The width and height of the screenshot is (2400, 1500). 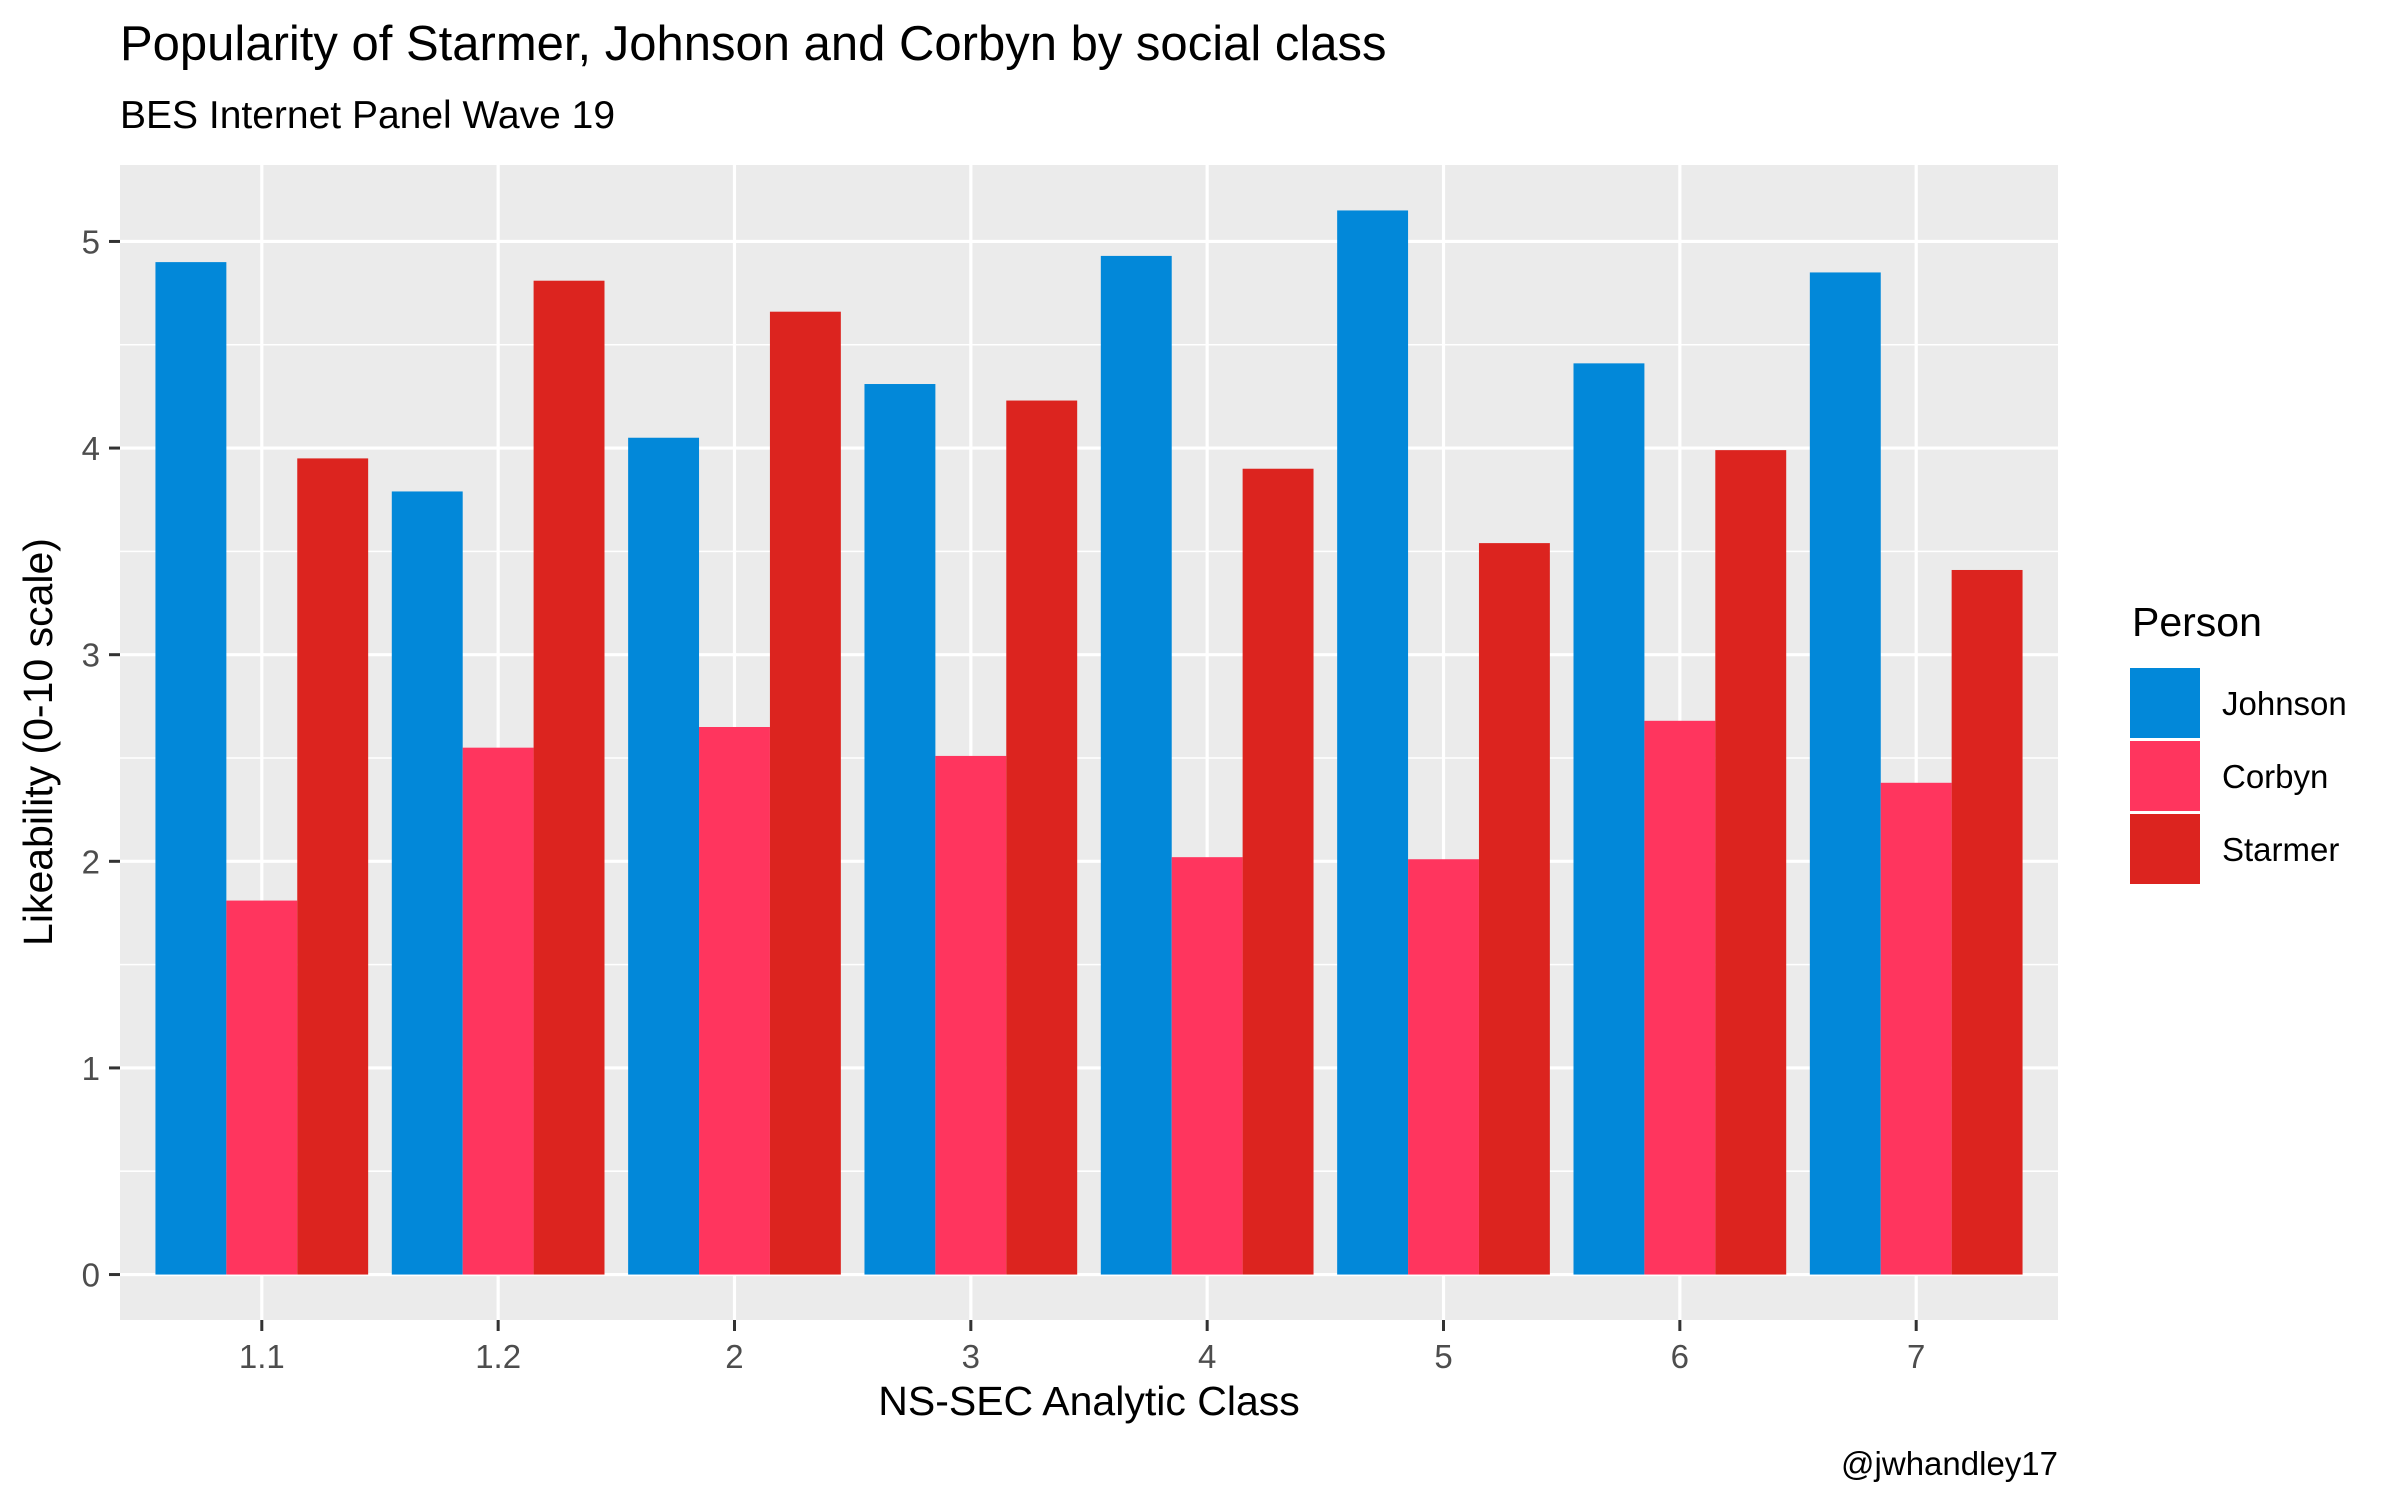 I want to click on legend-key-corbyn, so click(x=2165, y=776).